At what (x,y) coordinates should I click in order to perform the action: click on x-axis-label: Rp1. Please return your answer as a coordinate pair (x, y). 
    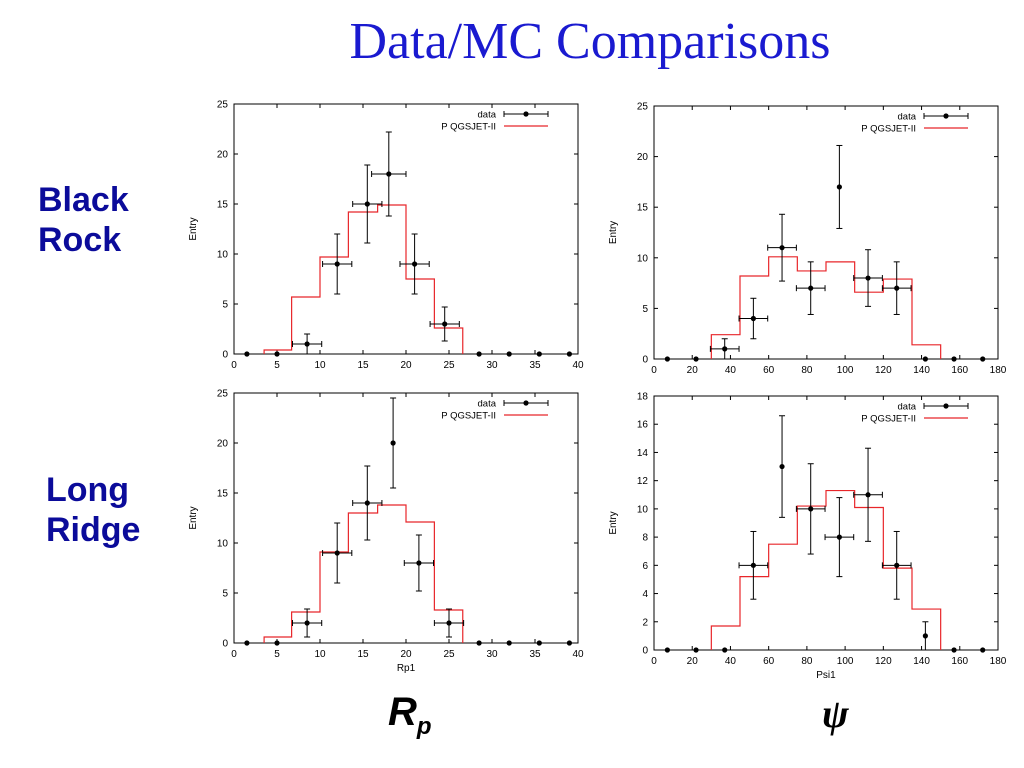
    Looking at the image, I should click on (406, 668).